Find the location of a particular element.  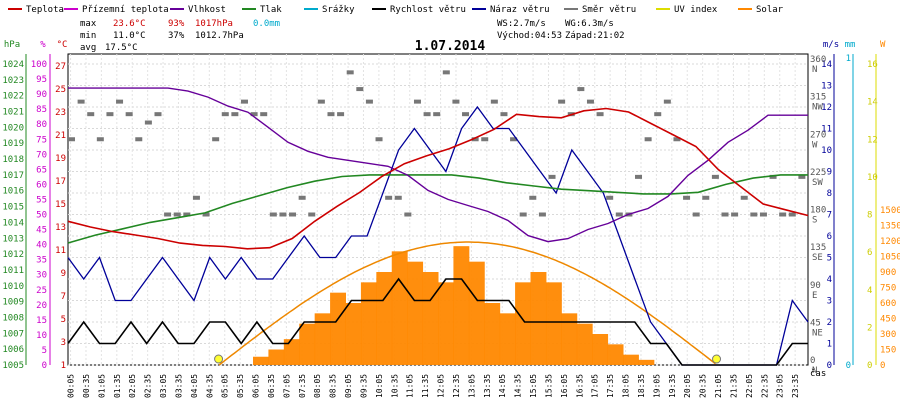

axis-c-tick: 11 is located at coordinates (60, 251).